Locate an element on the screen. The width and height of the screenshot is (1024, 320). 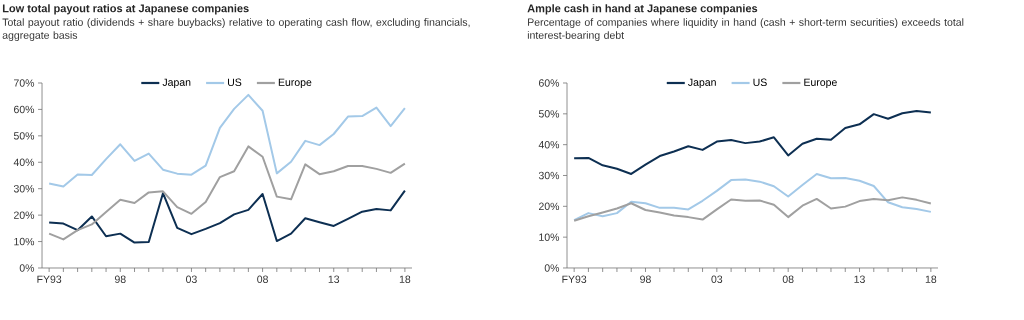
y-tick-label: 70% is located at coordinates (24, 83).